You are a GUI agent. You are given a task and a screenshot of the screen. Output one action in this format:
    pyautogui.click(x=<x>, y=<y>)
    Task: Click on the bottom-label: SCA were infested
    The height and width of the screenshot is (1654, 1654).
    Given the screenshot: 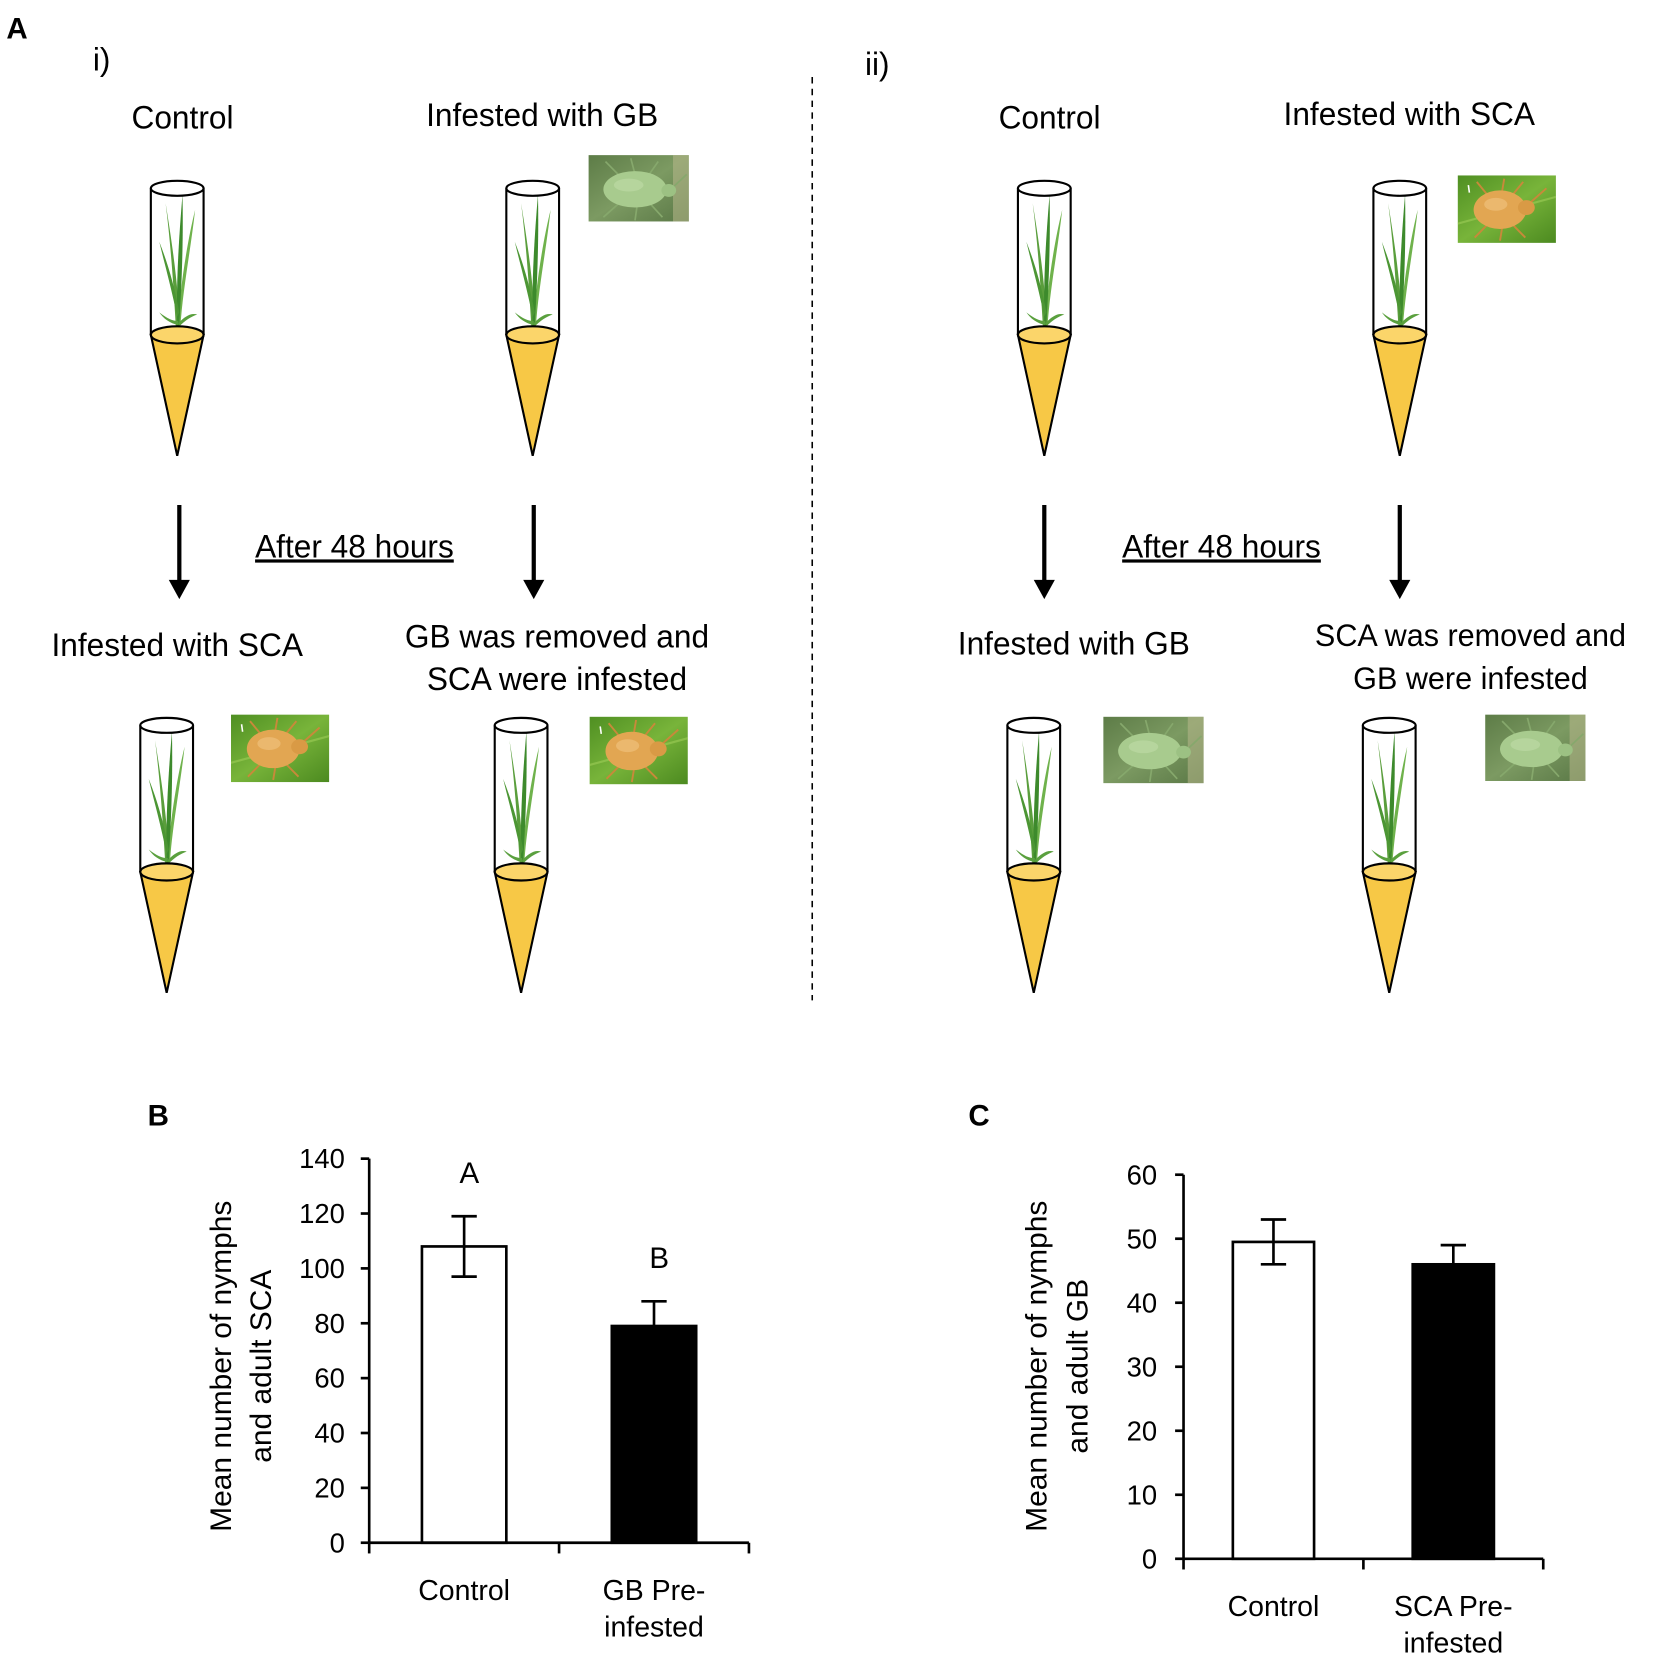 What is the action you would take?
    pyautogui.click(x=557, y=679)
    